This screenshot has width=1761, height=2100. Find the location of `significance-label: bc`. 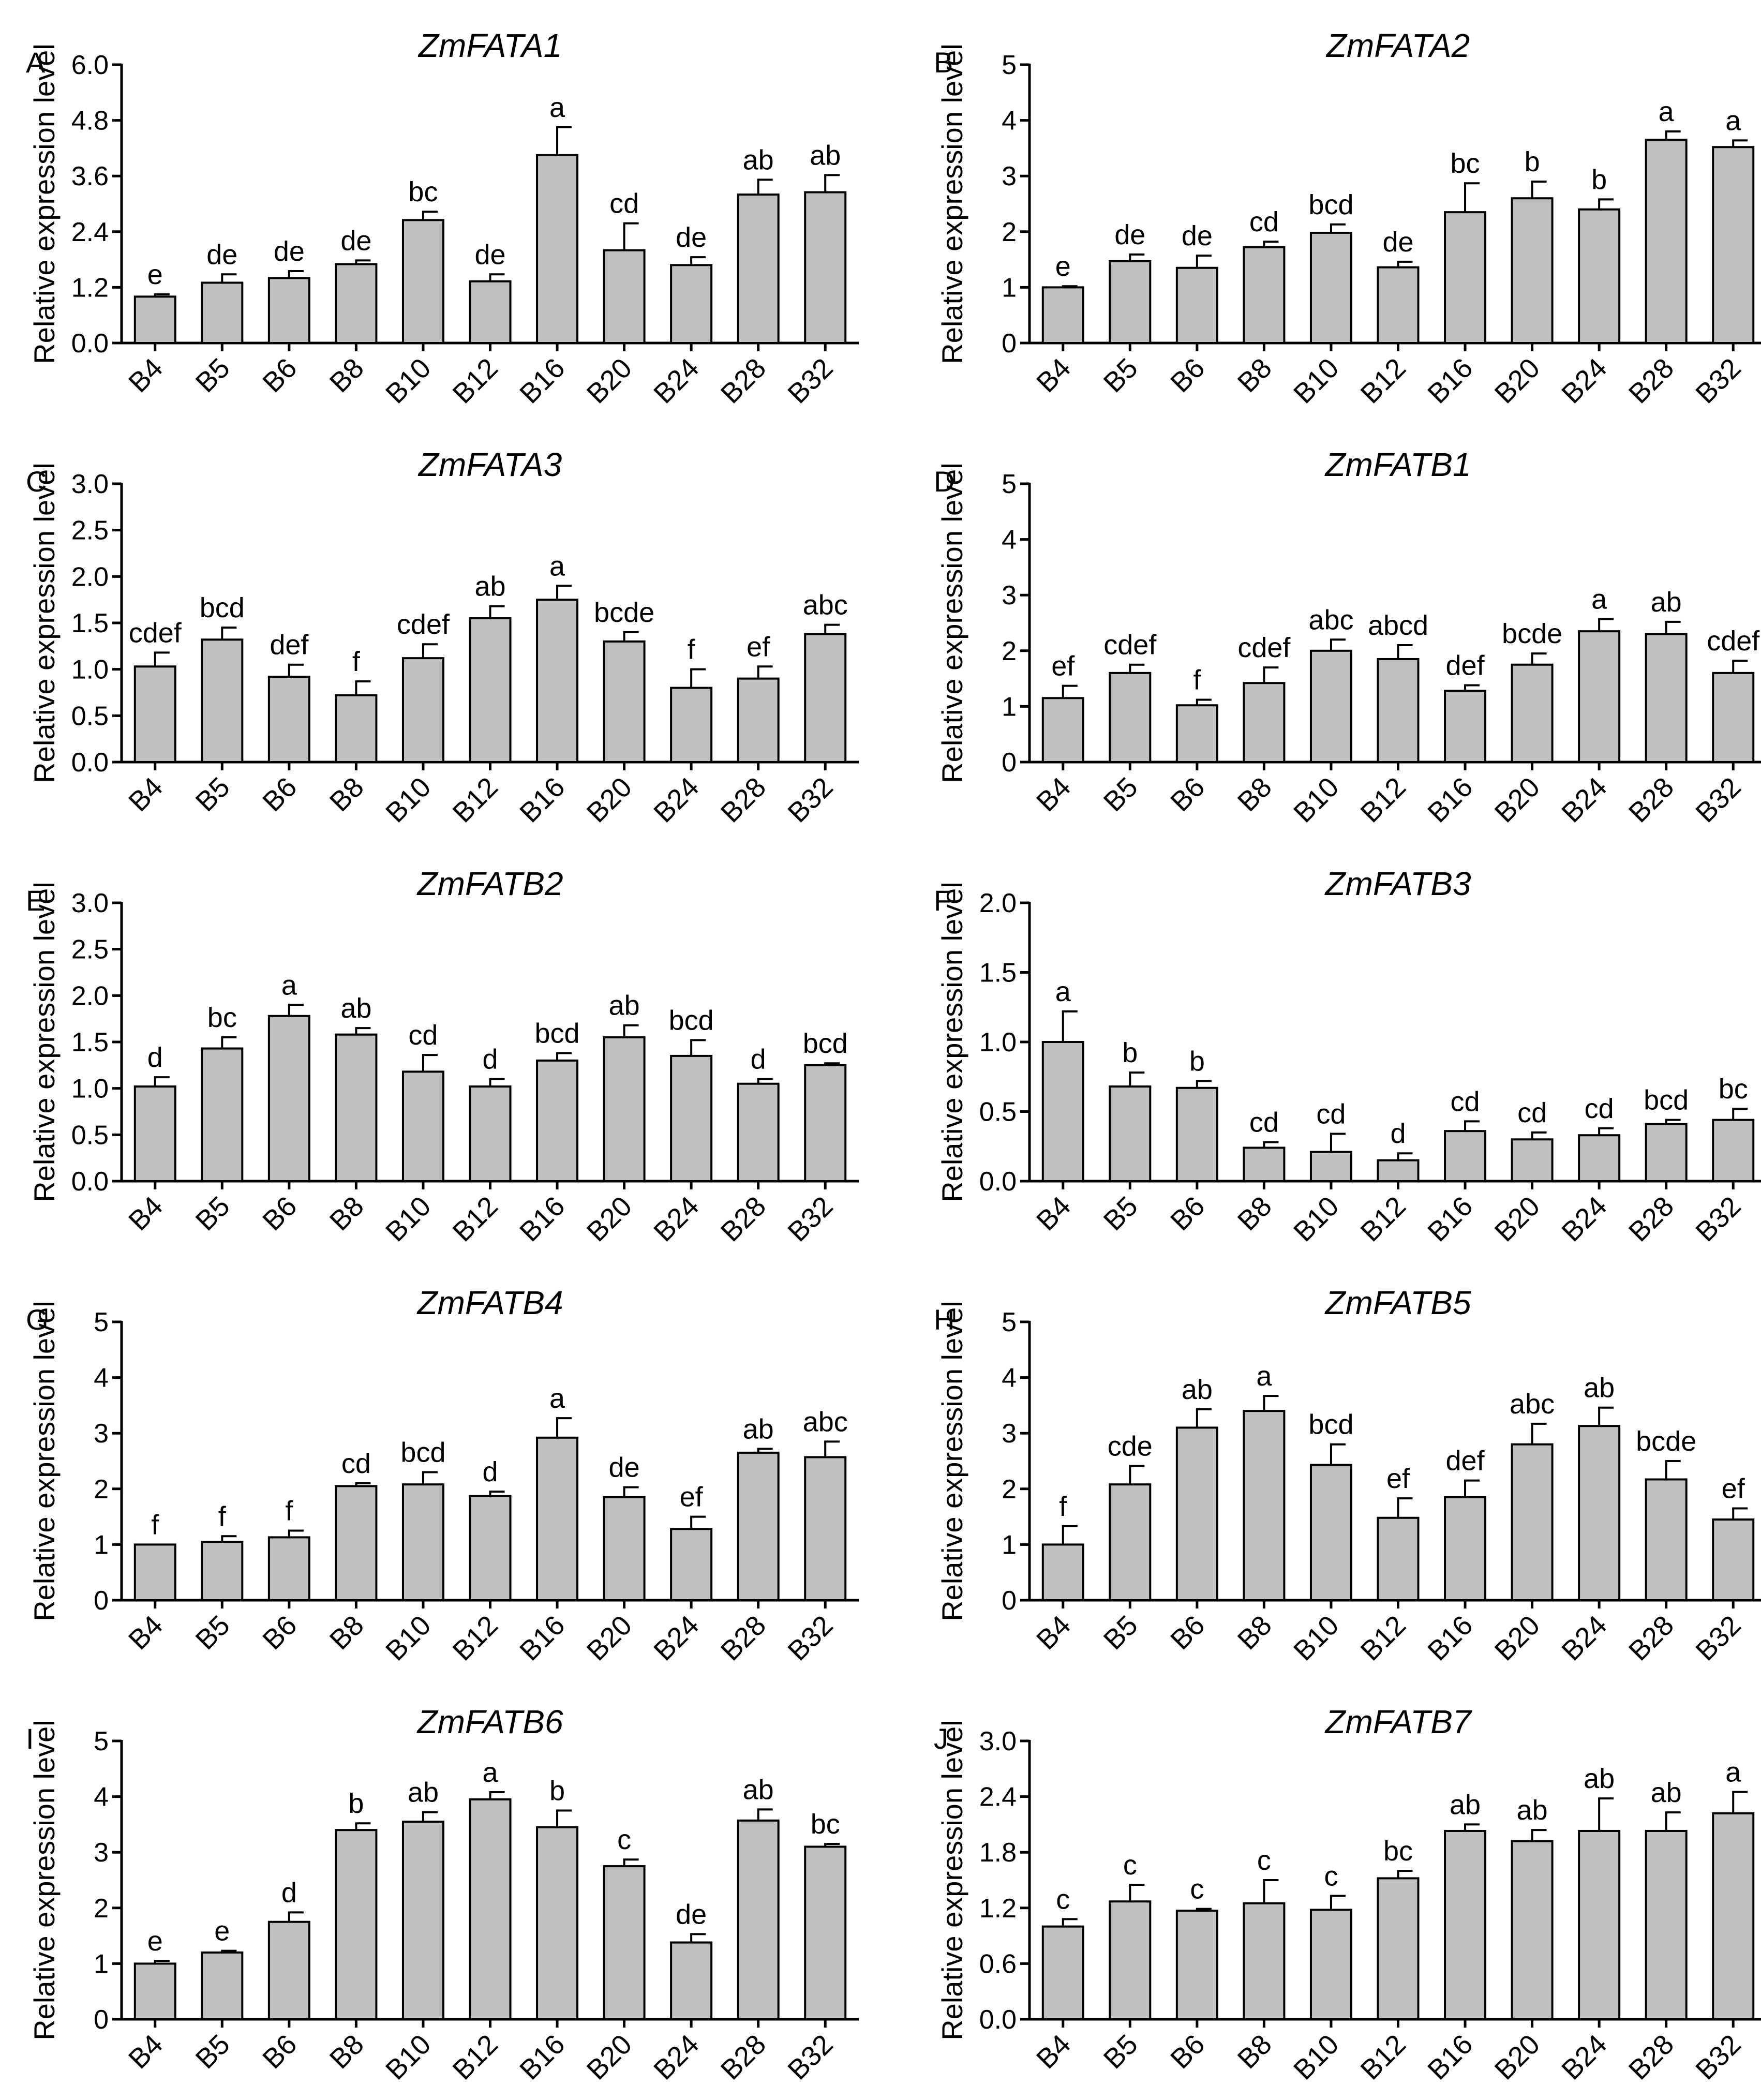

significance-label: bc is located at coordinates (1733, 1089).